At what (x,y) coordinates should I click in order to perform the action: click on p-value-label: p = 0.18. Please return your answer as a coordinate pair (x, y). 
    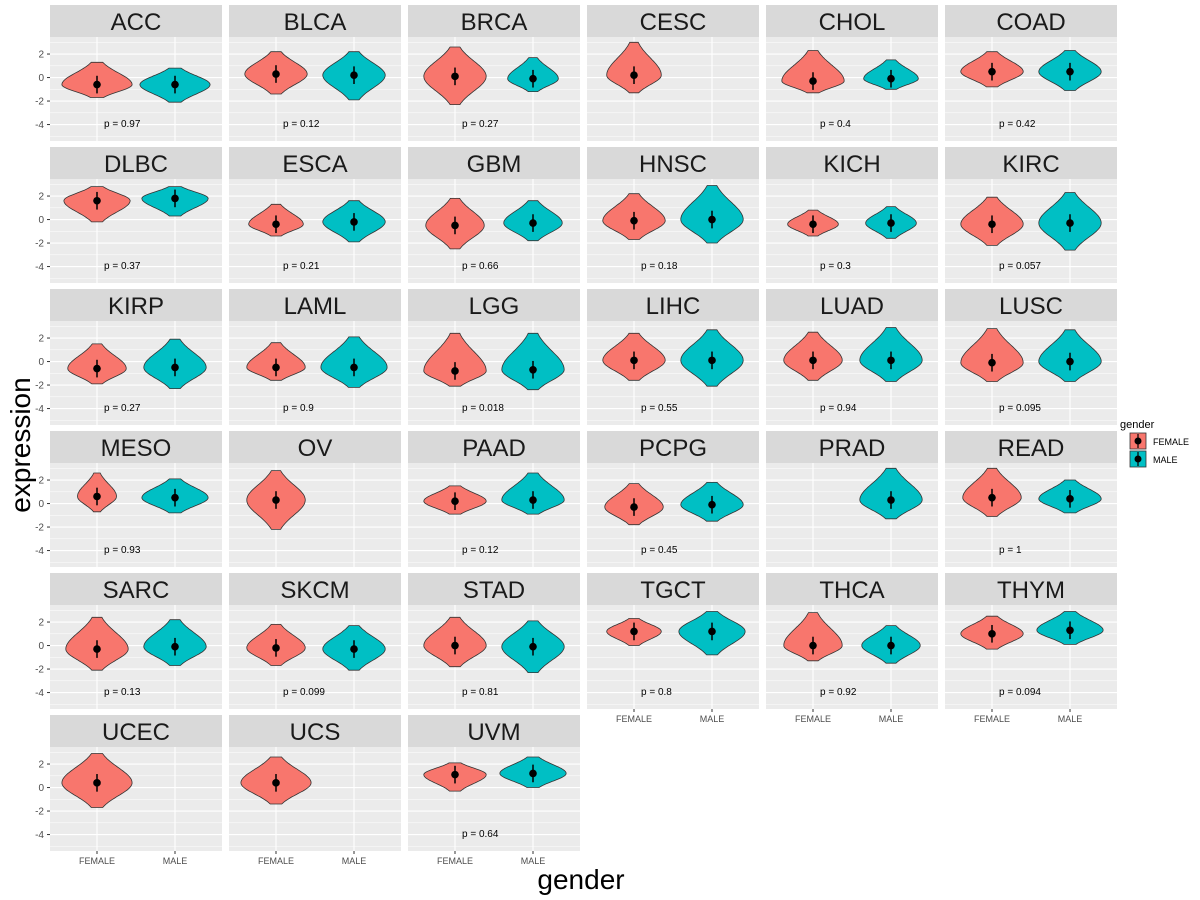
    Looking at the image, I should click on (659, 266).